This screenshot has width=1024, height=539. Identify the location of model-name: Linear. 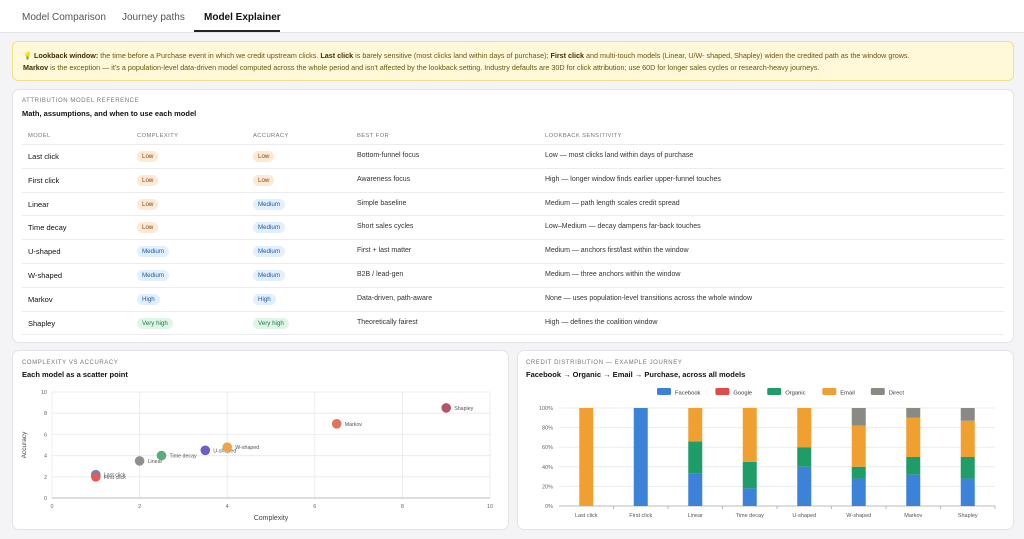
(38, 204).